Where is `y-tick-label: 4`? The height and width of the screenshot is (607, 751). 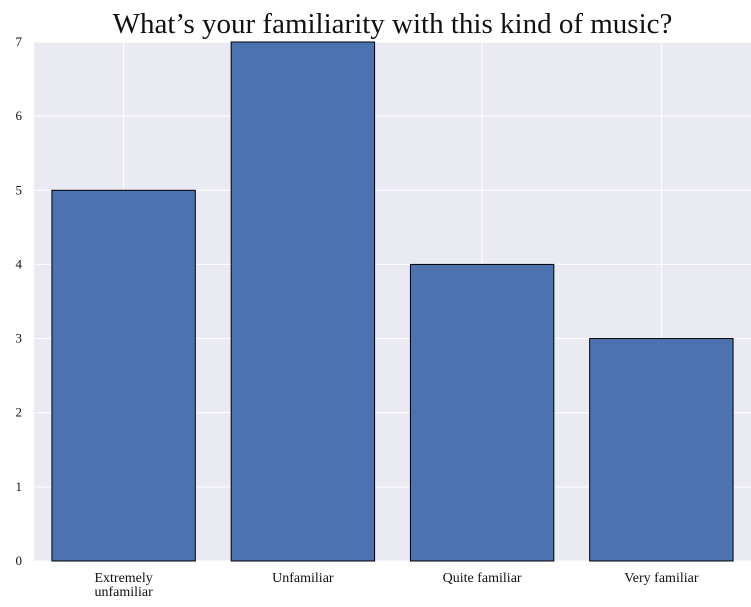
y-tick-label: 4 is located at coordinates (19, 263).